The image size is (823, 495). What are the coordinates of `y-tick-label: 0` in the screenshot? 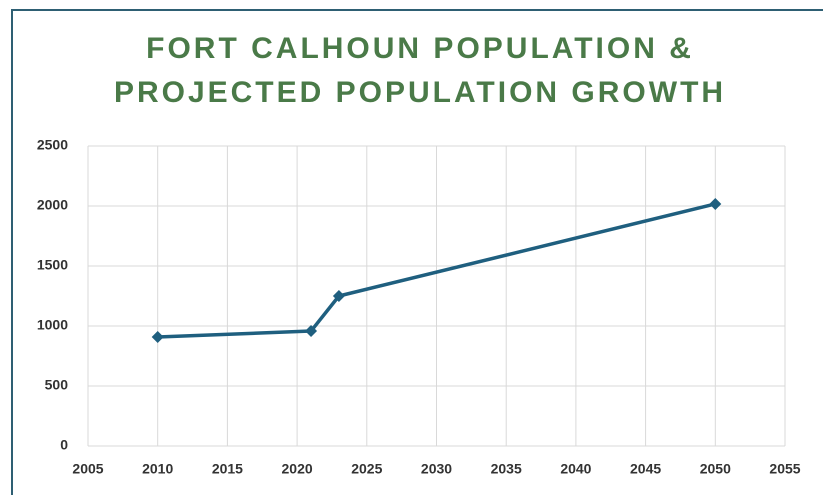 It's located at (64, 445).